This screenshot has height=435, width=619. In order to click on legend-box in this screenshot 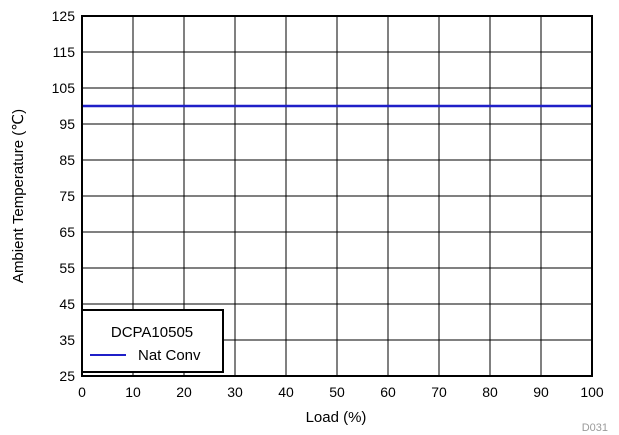, I will do `click(152, 341)`.